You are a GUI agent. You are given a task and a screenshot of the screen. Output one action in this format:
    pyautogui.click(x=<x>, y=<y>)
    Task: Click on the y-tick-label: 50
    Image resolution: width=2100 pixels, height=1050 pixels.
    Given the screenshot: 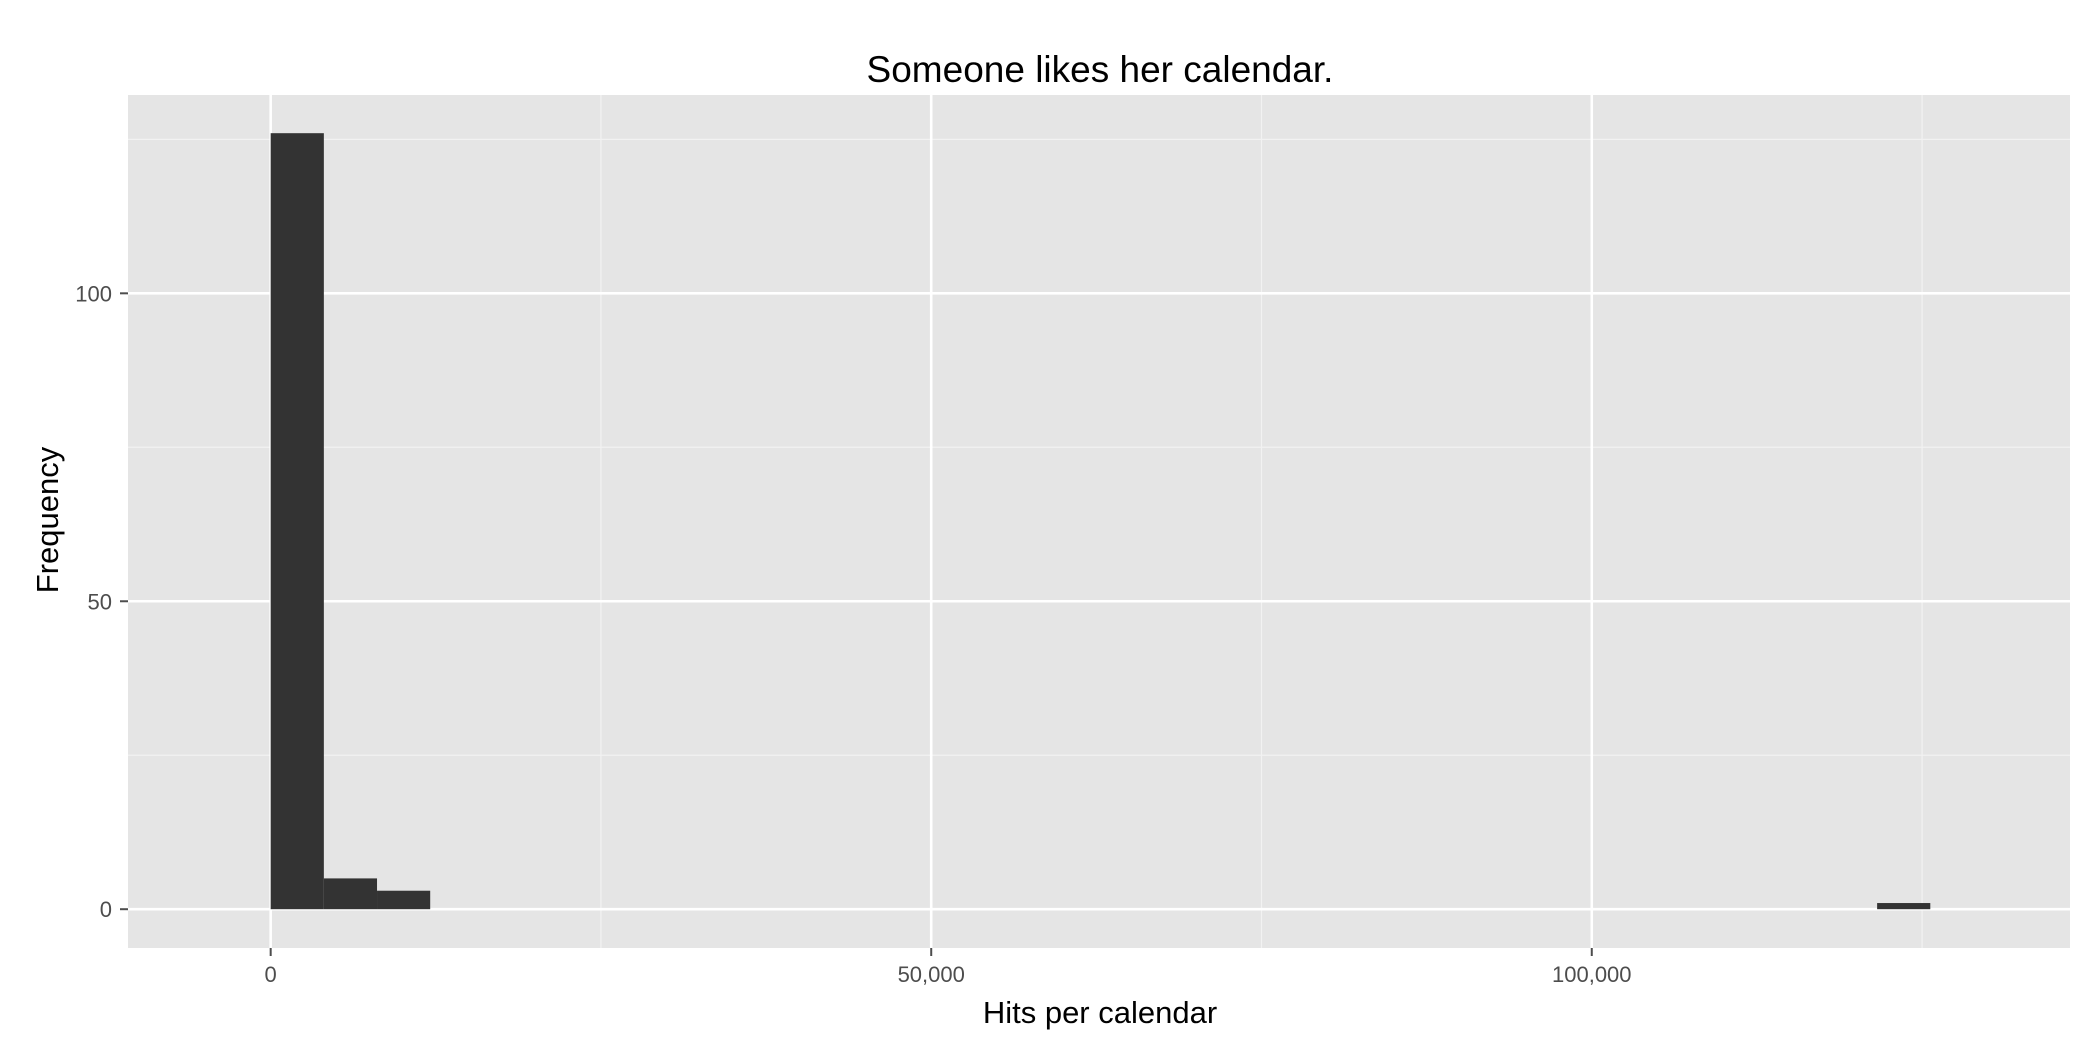 What is the action you would take?
    pyautogui.click(x=100, y=601)
    